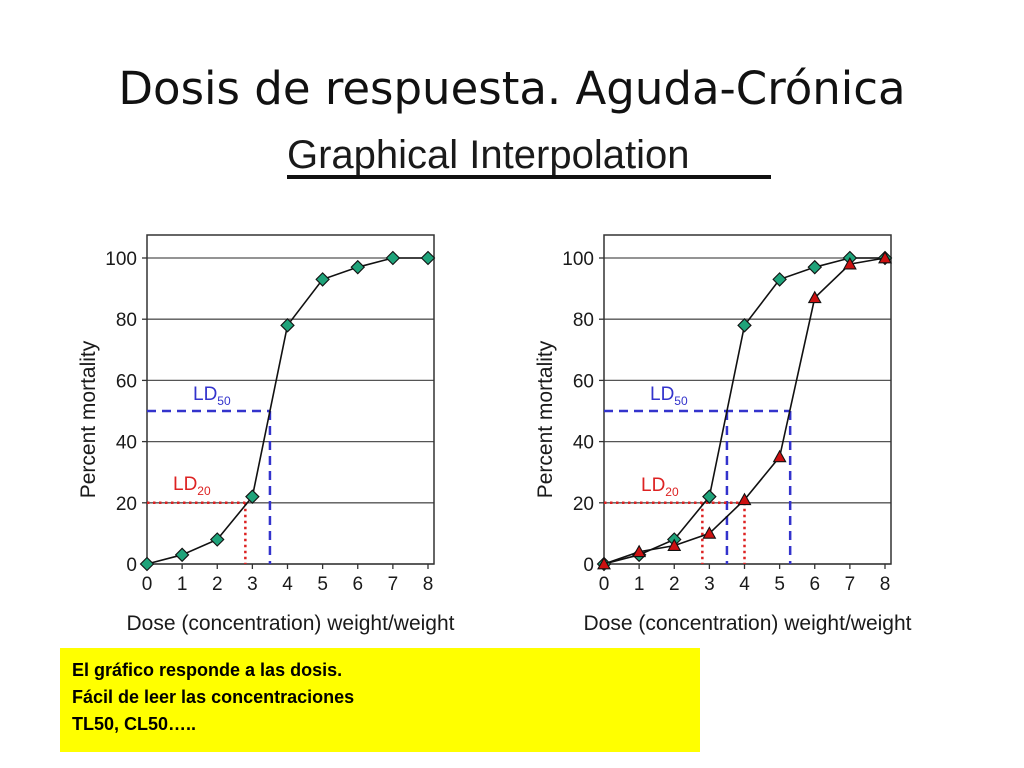 The width and height of the screenshot is (1024, 768). Describe the element at coordinates (529, 177) in the screenshot. I see `heading-underline` at that location.